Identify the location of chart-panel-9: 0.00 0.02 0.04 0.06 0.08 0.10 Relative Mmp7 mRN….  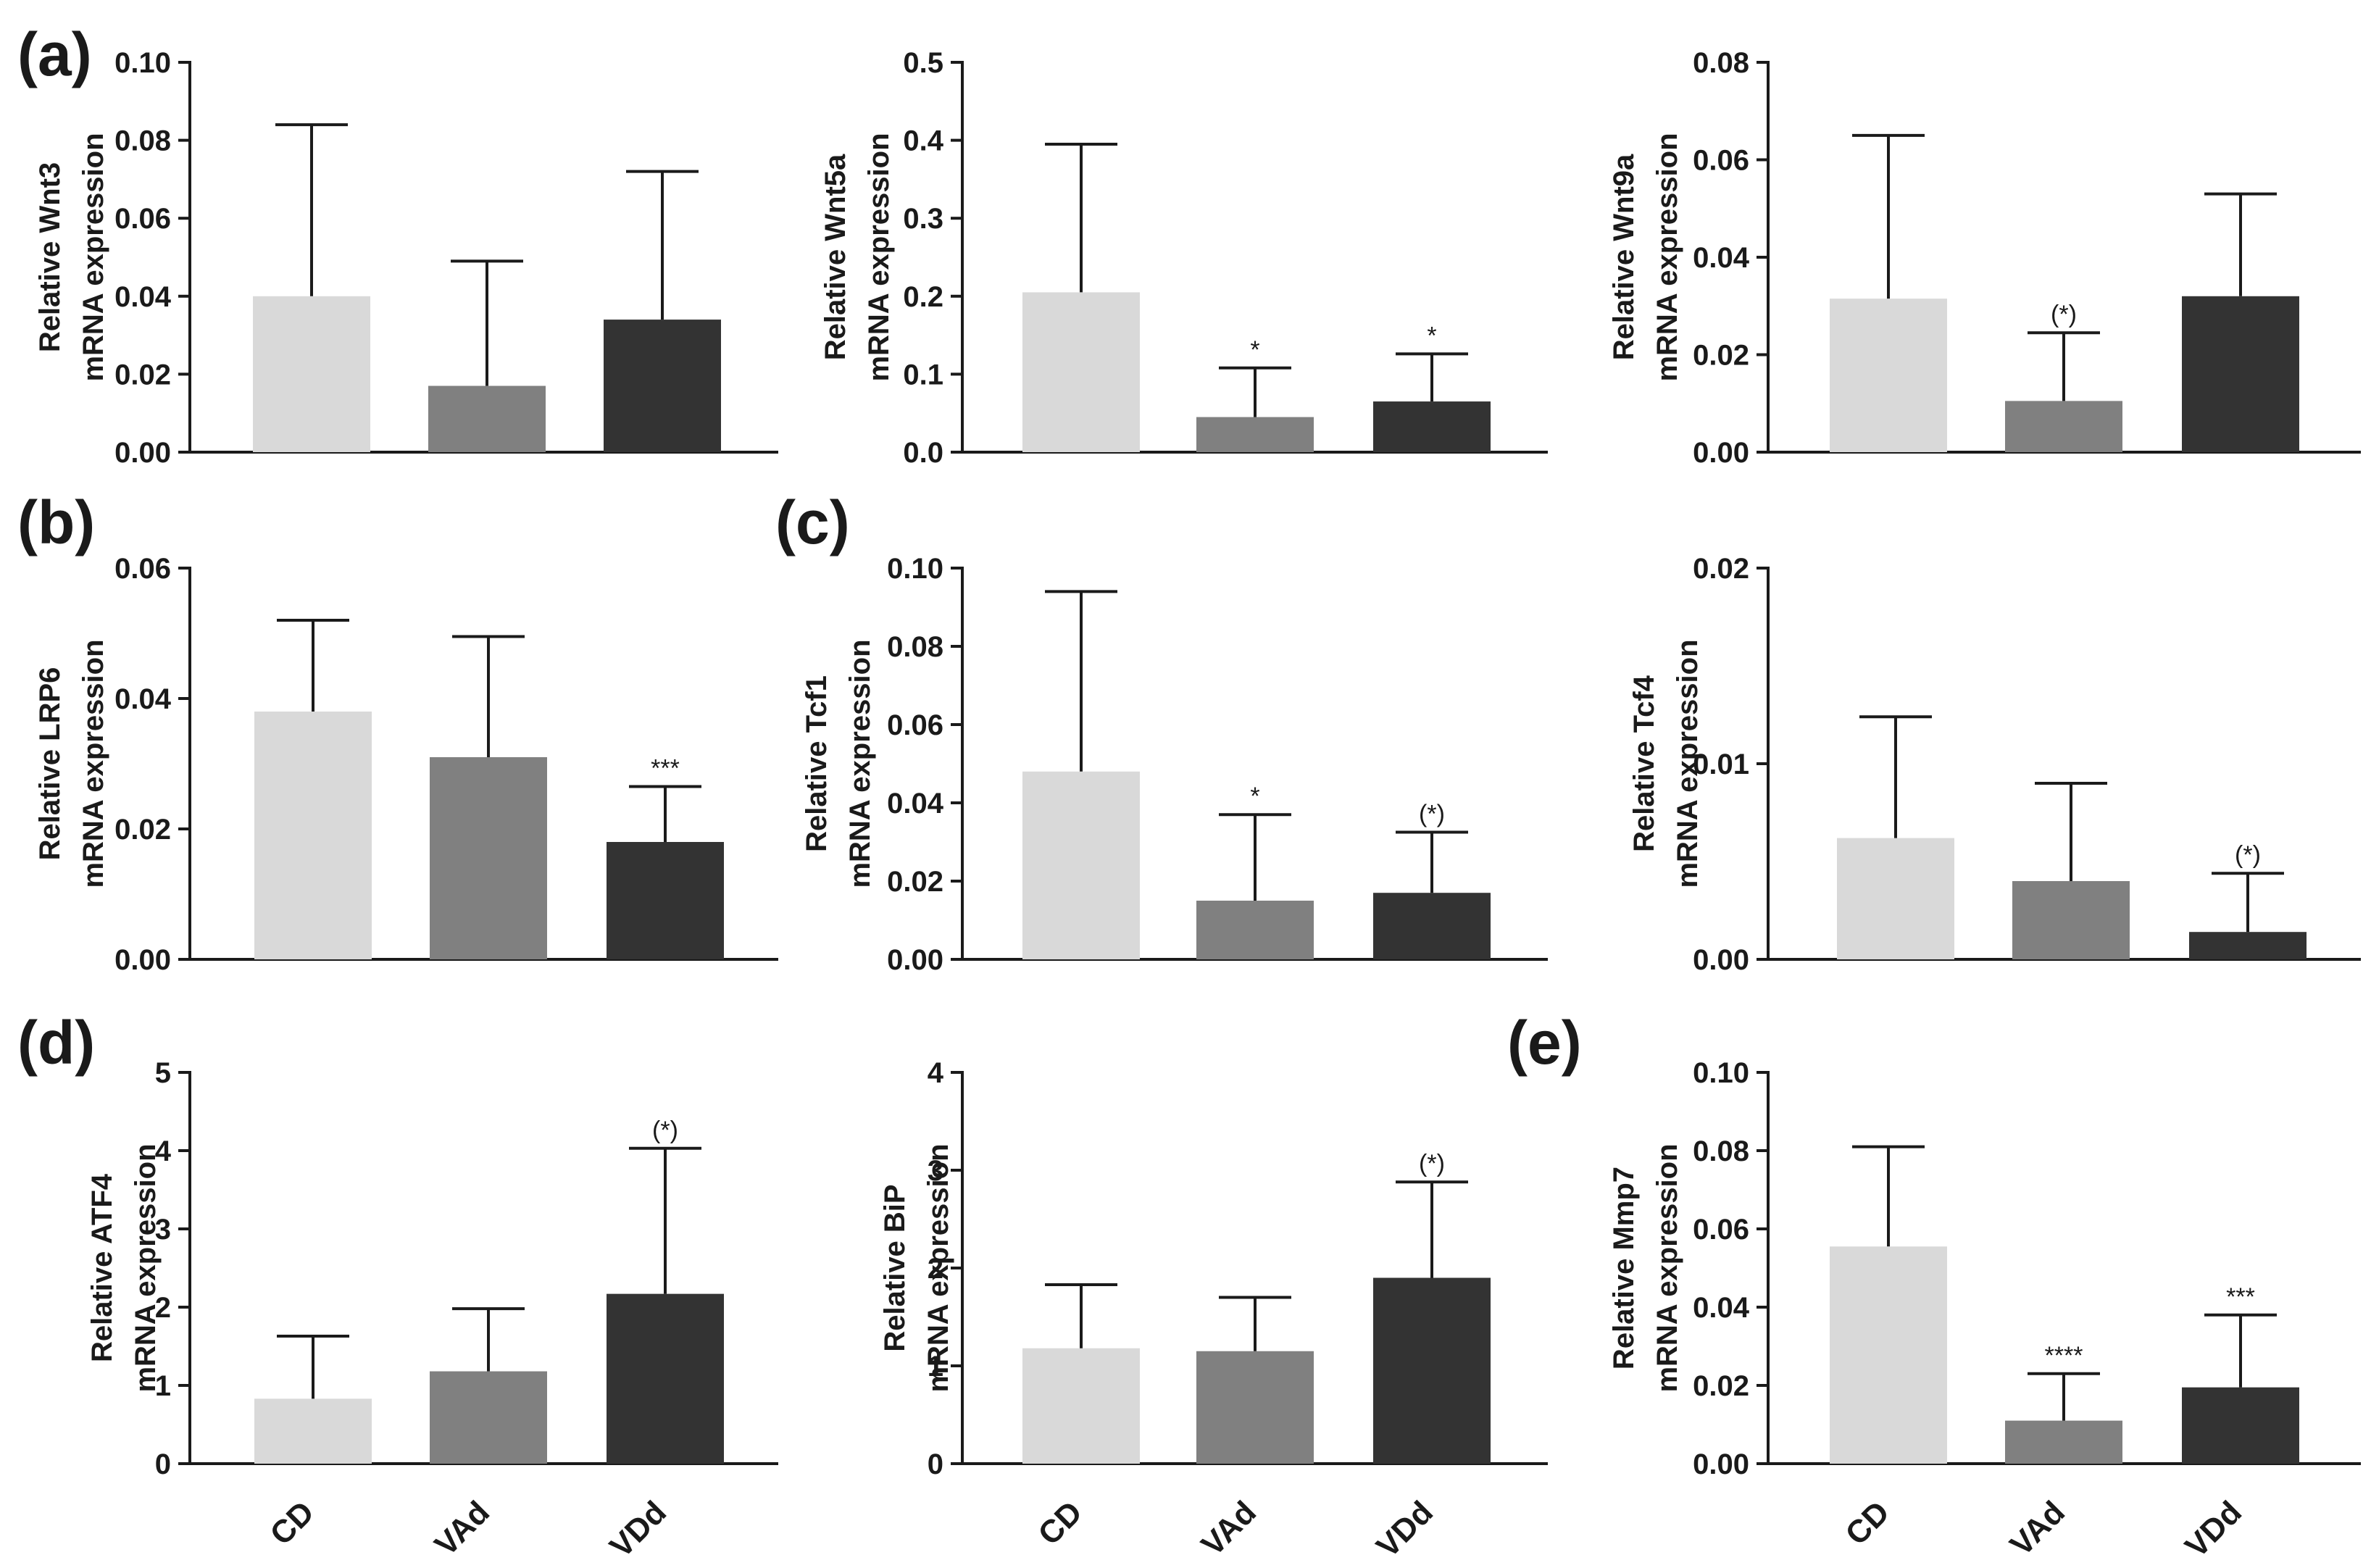
(1934, 1286).